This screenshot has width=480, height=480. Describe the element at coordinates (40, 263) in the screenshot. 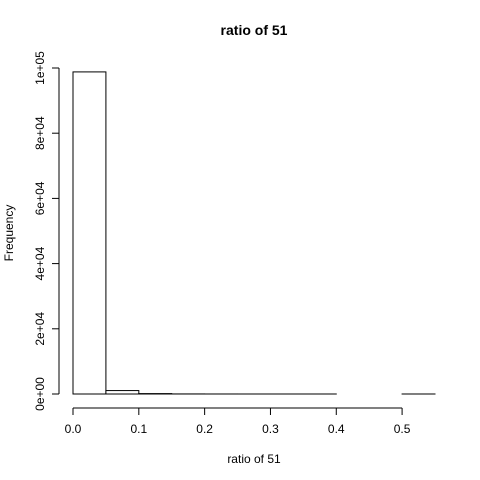

I see `y-tick-label-2: 4e+04` at that location.